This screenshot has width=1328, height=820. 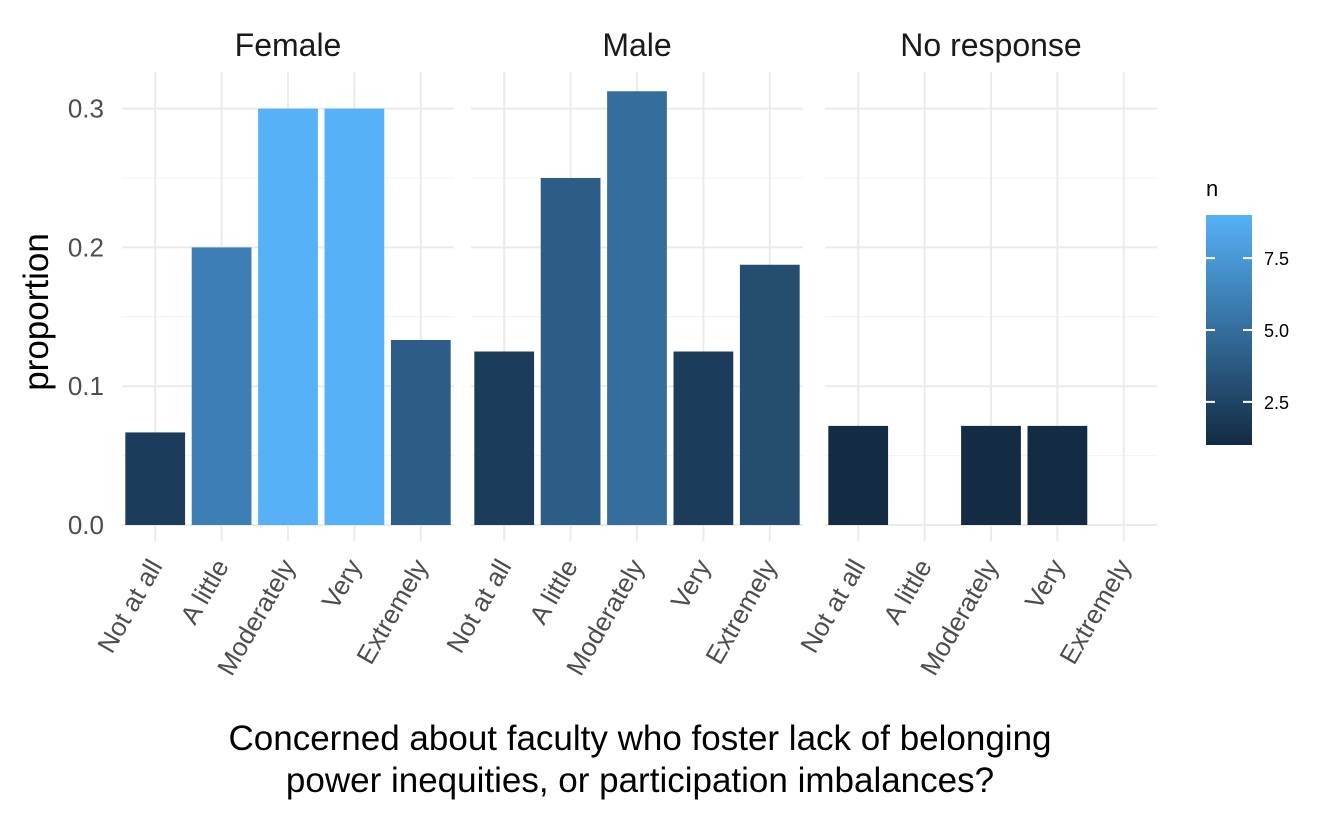 What do you see at coordinates (36, 312) in the screenshot?
I see `y-axis-title: proportion` at bounding box center [36, 312].